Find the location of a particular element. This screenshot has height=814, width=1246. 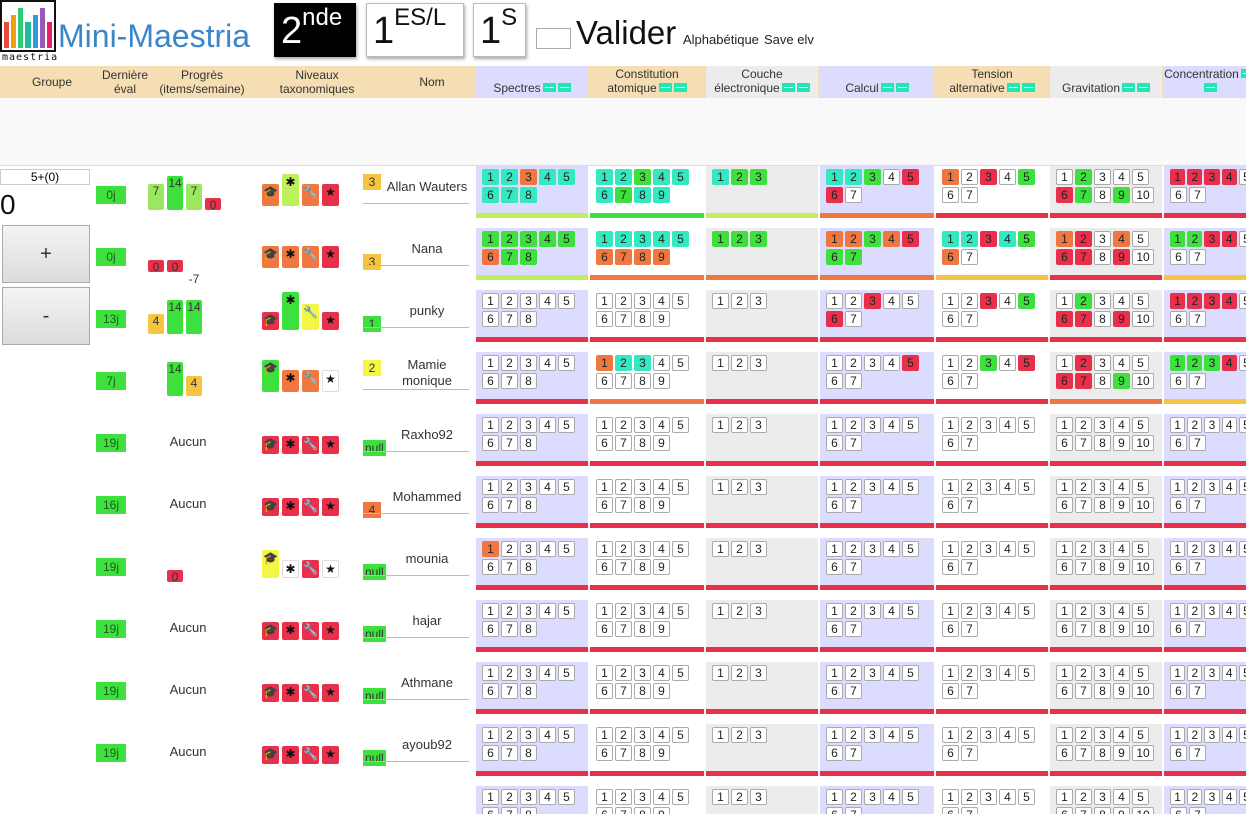

competence-item: 10 is located at coordinates (1143, 567).